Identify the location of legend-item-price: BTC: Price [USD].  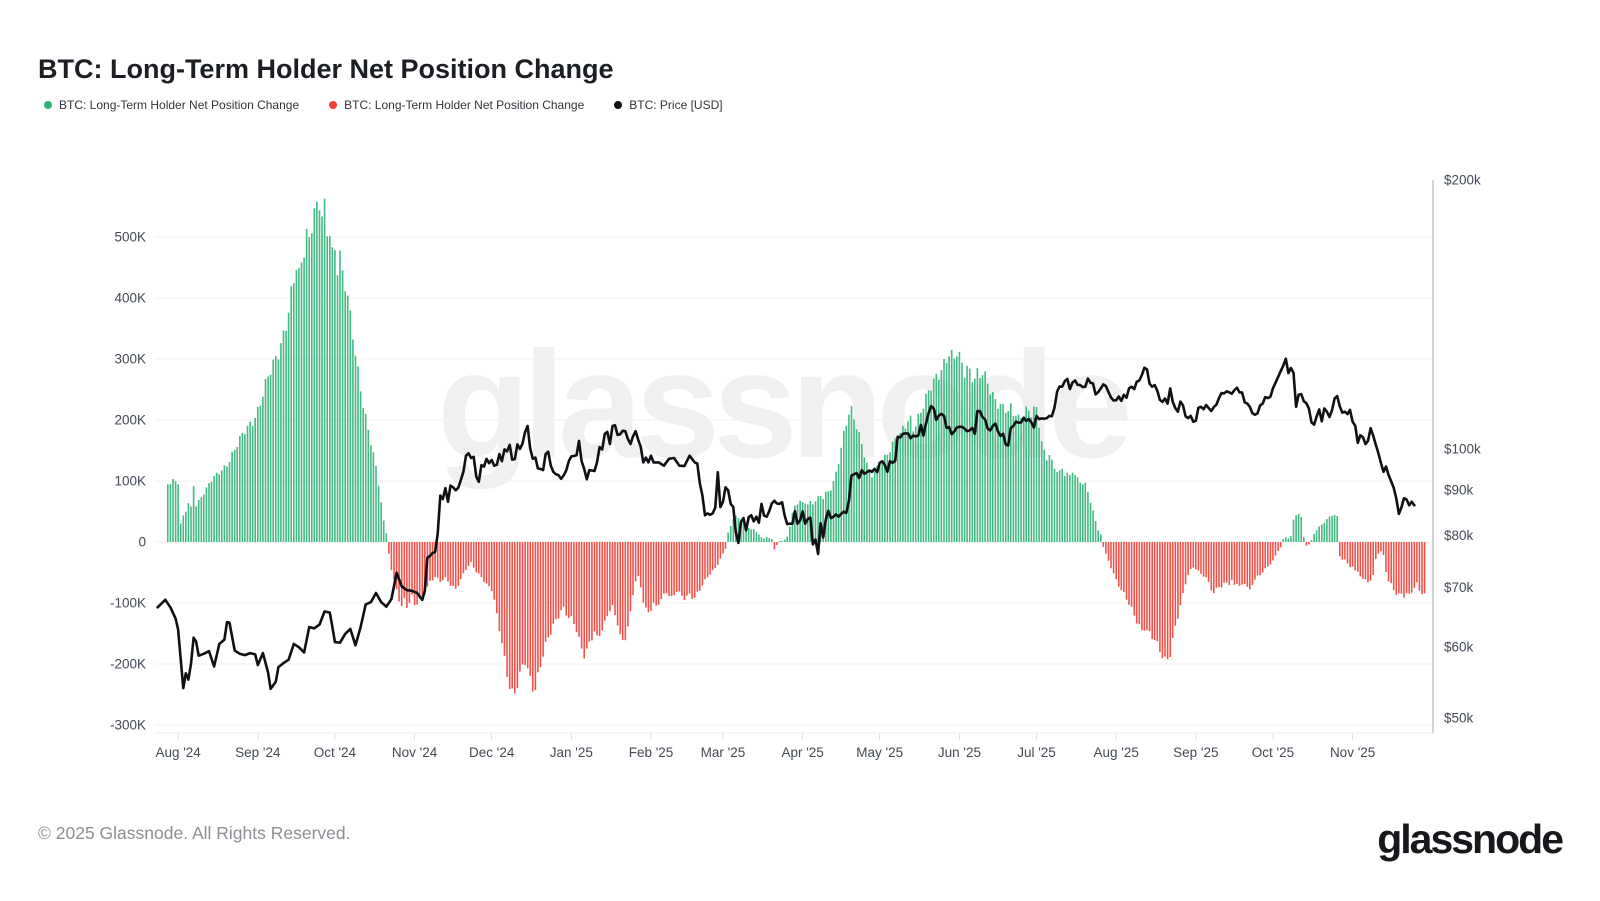
(668, 105).